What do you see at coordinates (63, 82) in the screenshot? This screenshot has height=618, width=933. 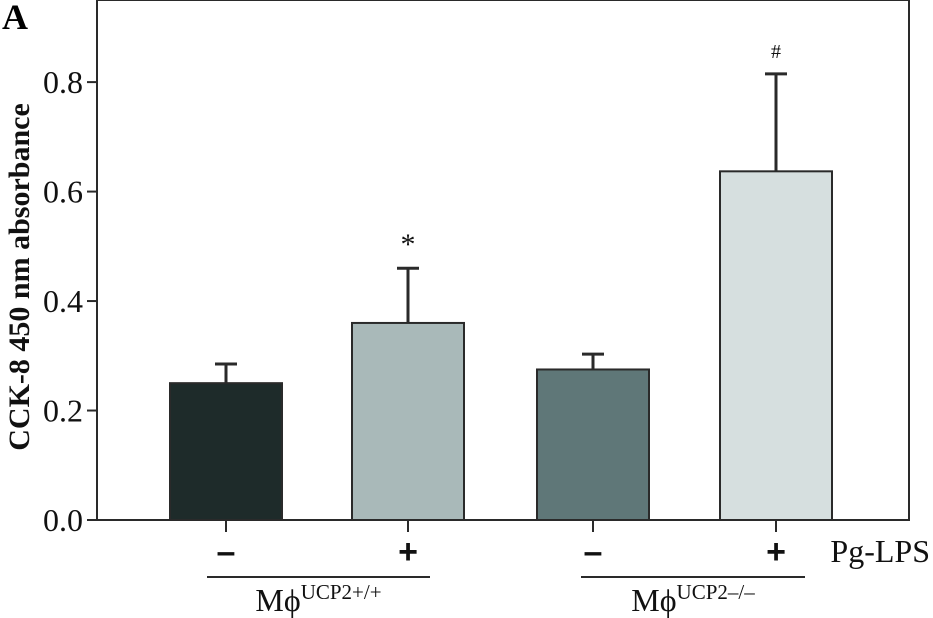 I see `y-tick-label: 0.8` at bounding box center [63, 82].